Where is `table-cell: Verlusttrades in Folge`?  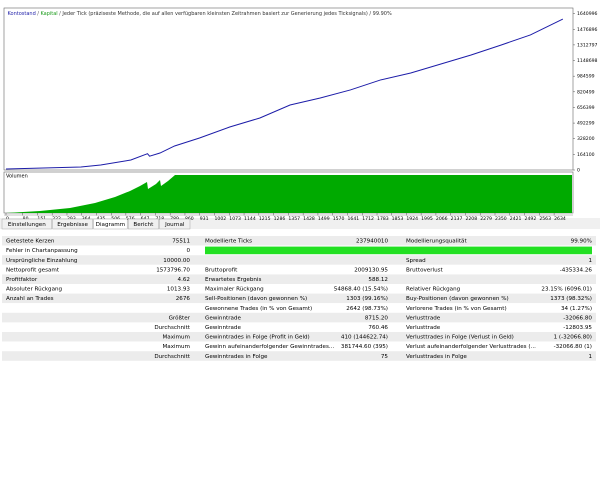
table-cell: Verlusttrades in Folge is located at coordinates (436, 357).